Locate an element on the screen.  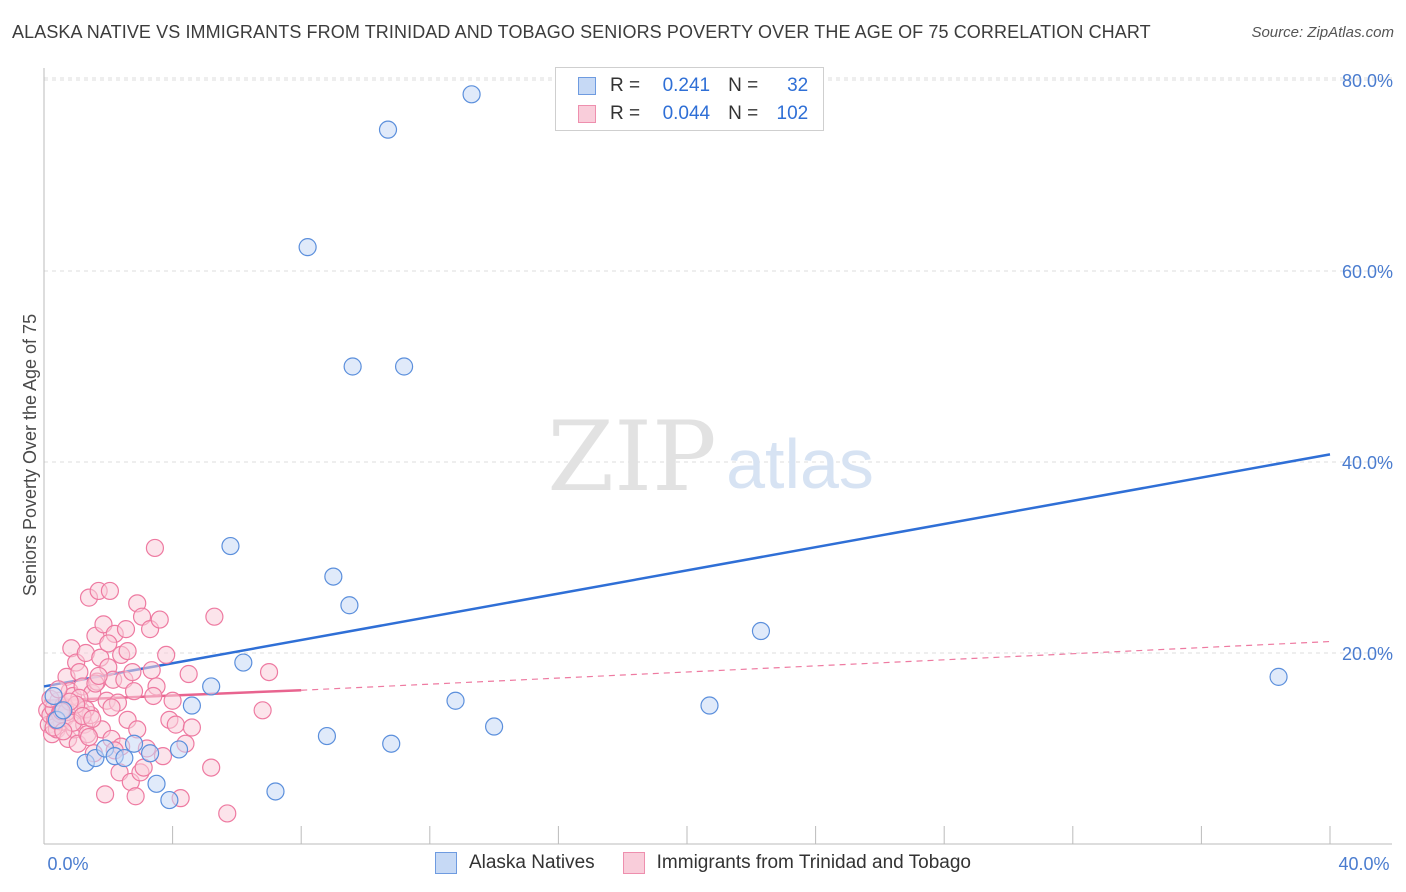
y-tick-label: 60.0% is located at coordinates (1367, 272).